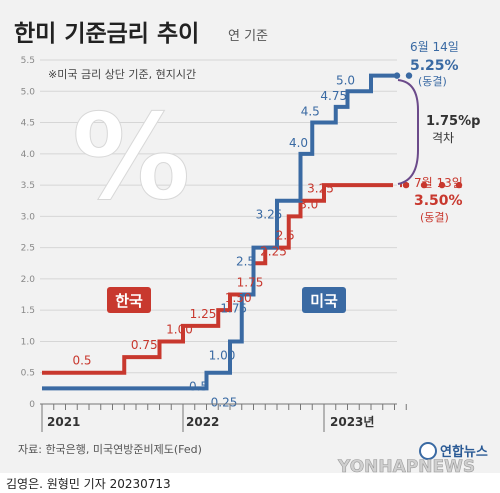 This screenshot has width=500, height=493. I want to click on y-tick-label: 1.5, so click(28, 311).